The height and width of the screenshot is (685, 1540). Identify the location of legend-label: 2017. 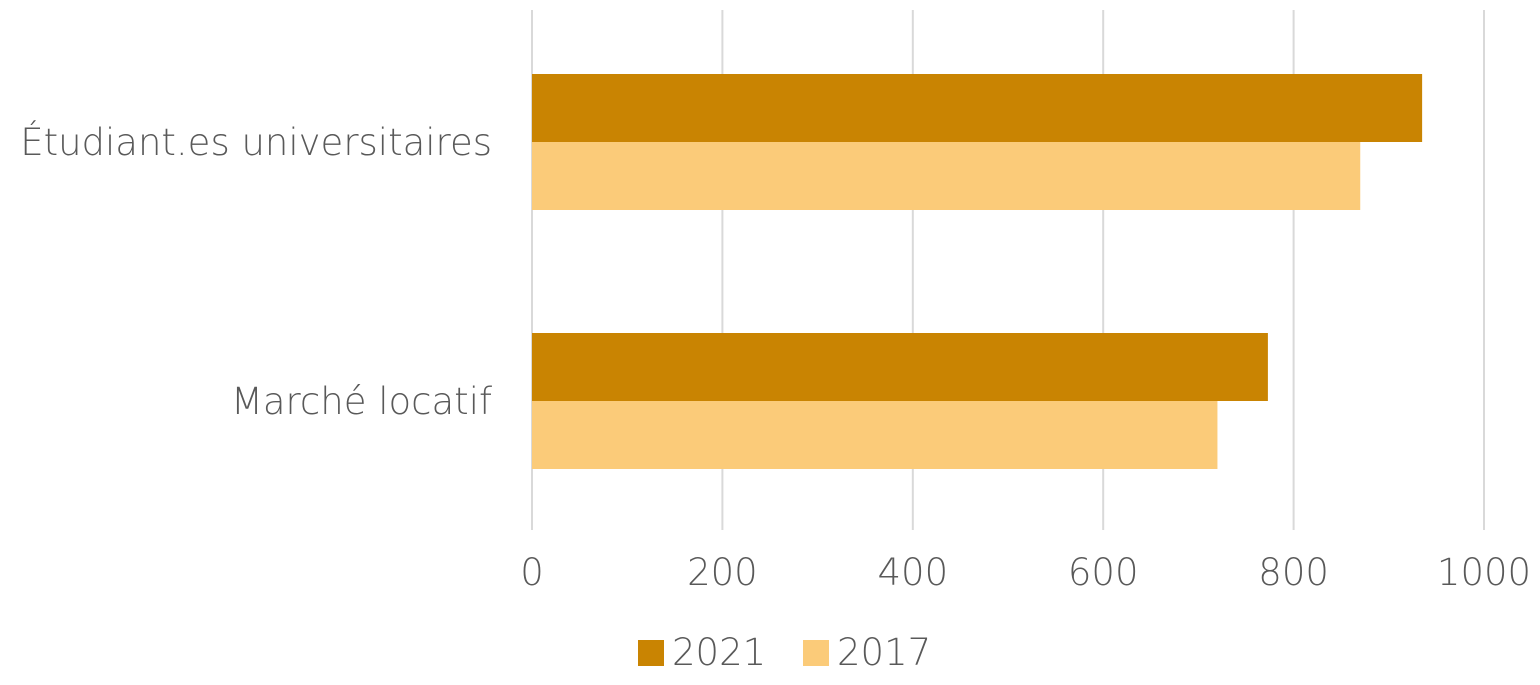
(884, 652).